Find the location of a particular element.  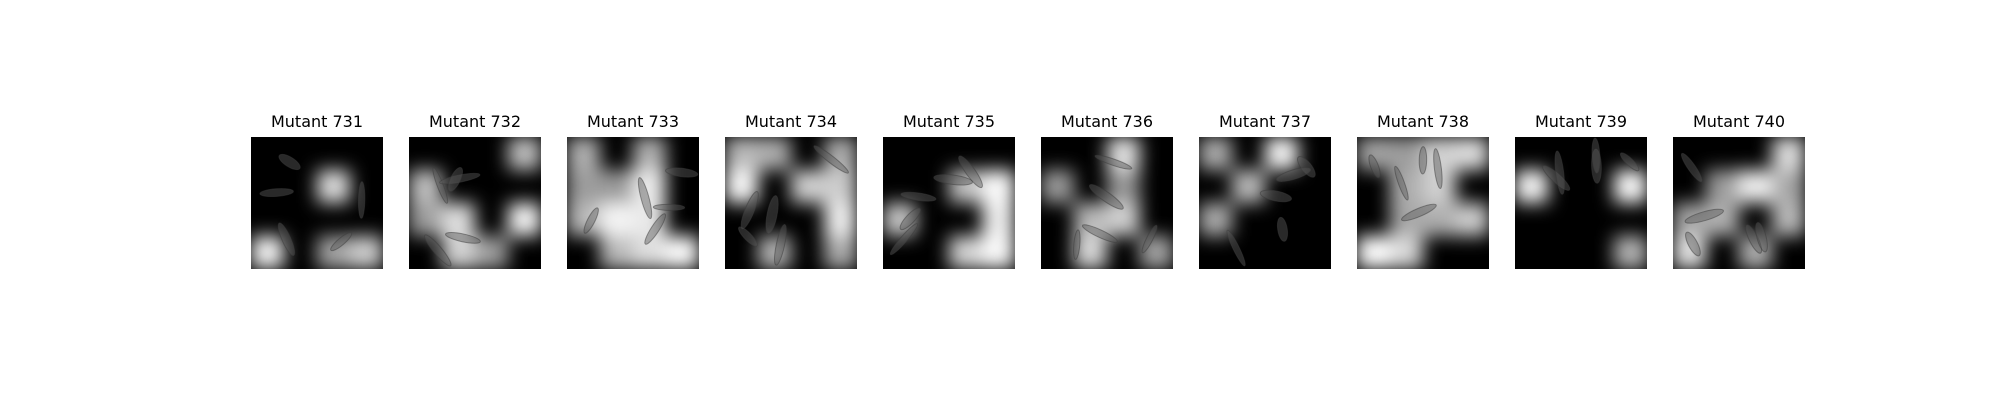

panel-title: Mutant 731 is located at coordinates (317, 121).